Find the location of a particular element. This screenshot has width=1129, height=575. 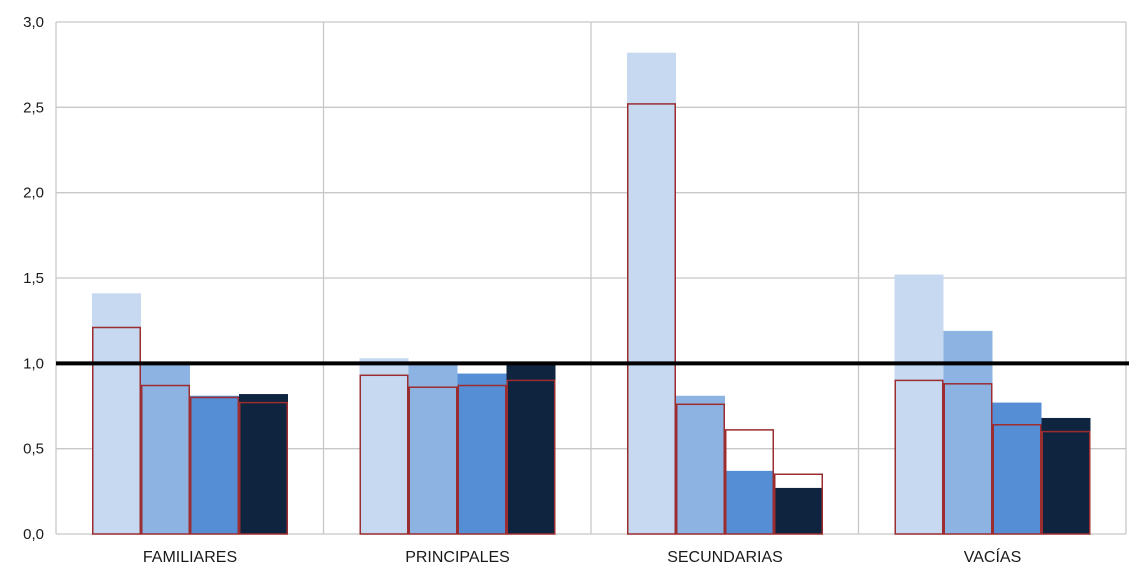

y-axis-ticks: 0,0 0,5 1,0 1,5 2,0 2,5 3,0 is located at coordinates (33, 278).